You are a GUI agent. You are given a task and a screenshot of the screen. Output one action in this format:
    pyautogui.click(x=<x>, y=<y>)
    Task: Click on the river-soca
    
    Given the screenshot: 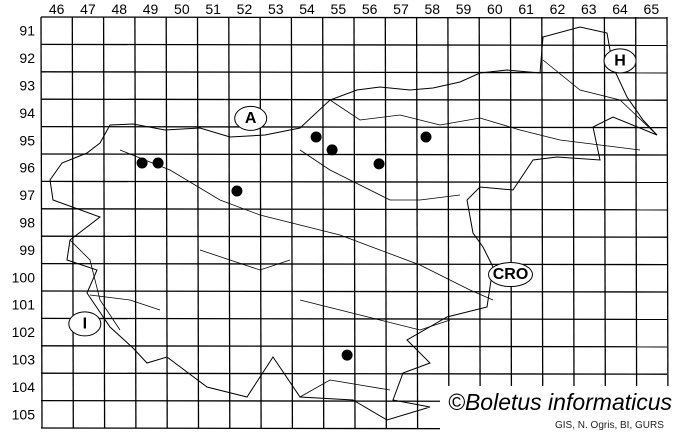 What is the action you would take?
    pyautogui.click(x=95, y=285)
    